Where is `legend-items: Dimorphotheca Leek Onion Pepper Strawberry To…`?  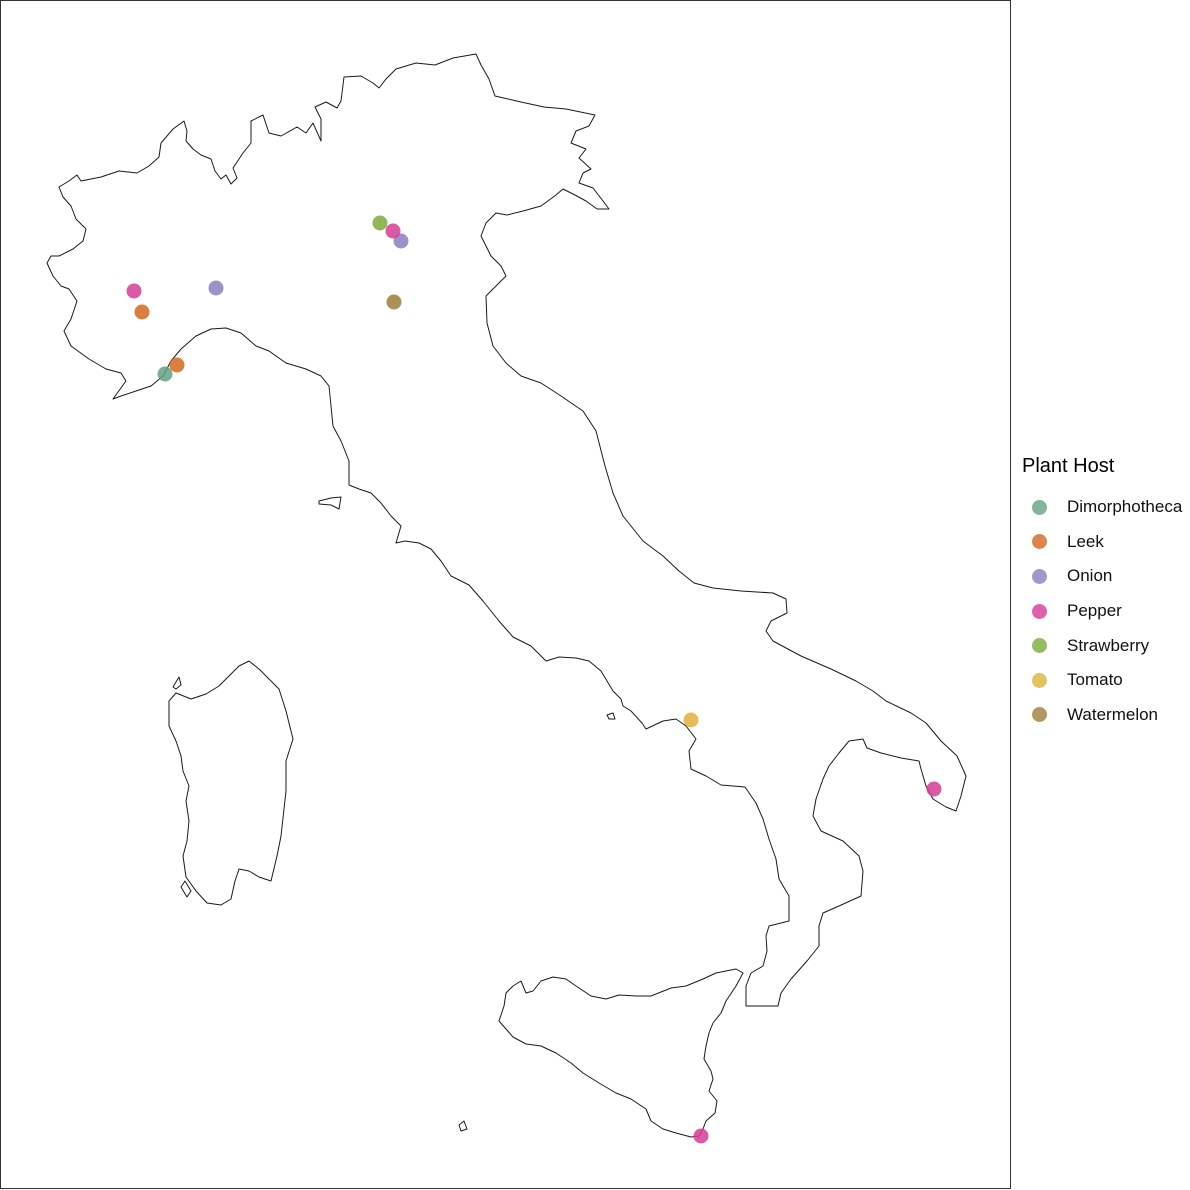
legend-items: Dimorphotheca Leek Onion Pepper Strawberry To… is located at coordinates (1106, 611).